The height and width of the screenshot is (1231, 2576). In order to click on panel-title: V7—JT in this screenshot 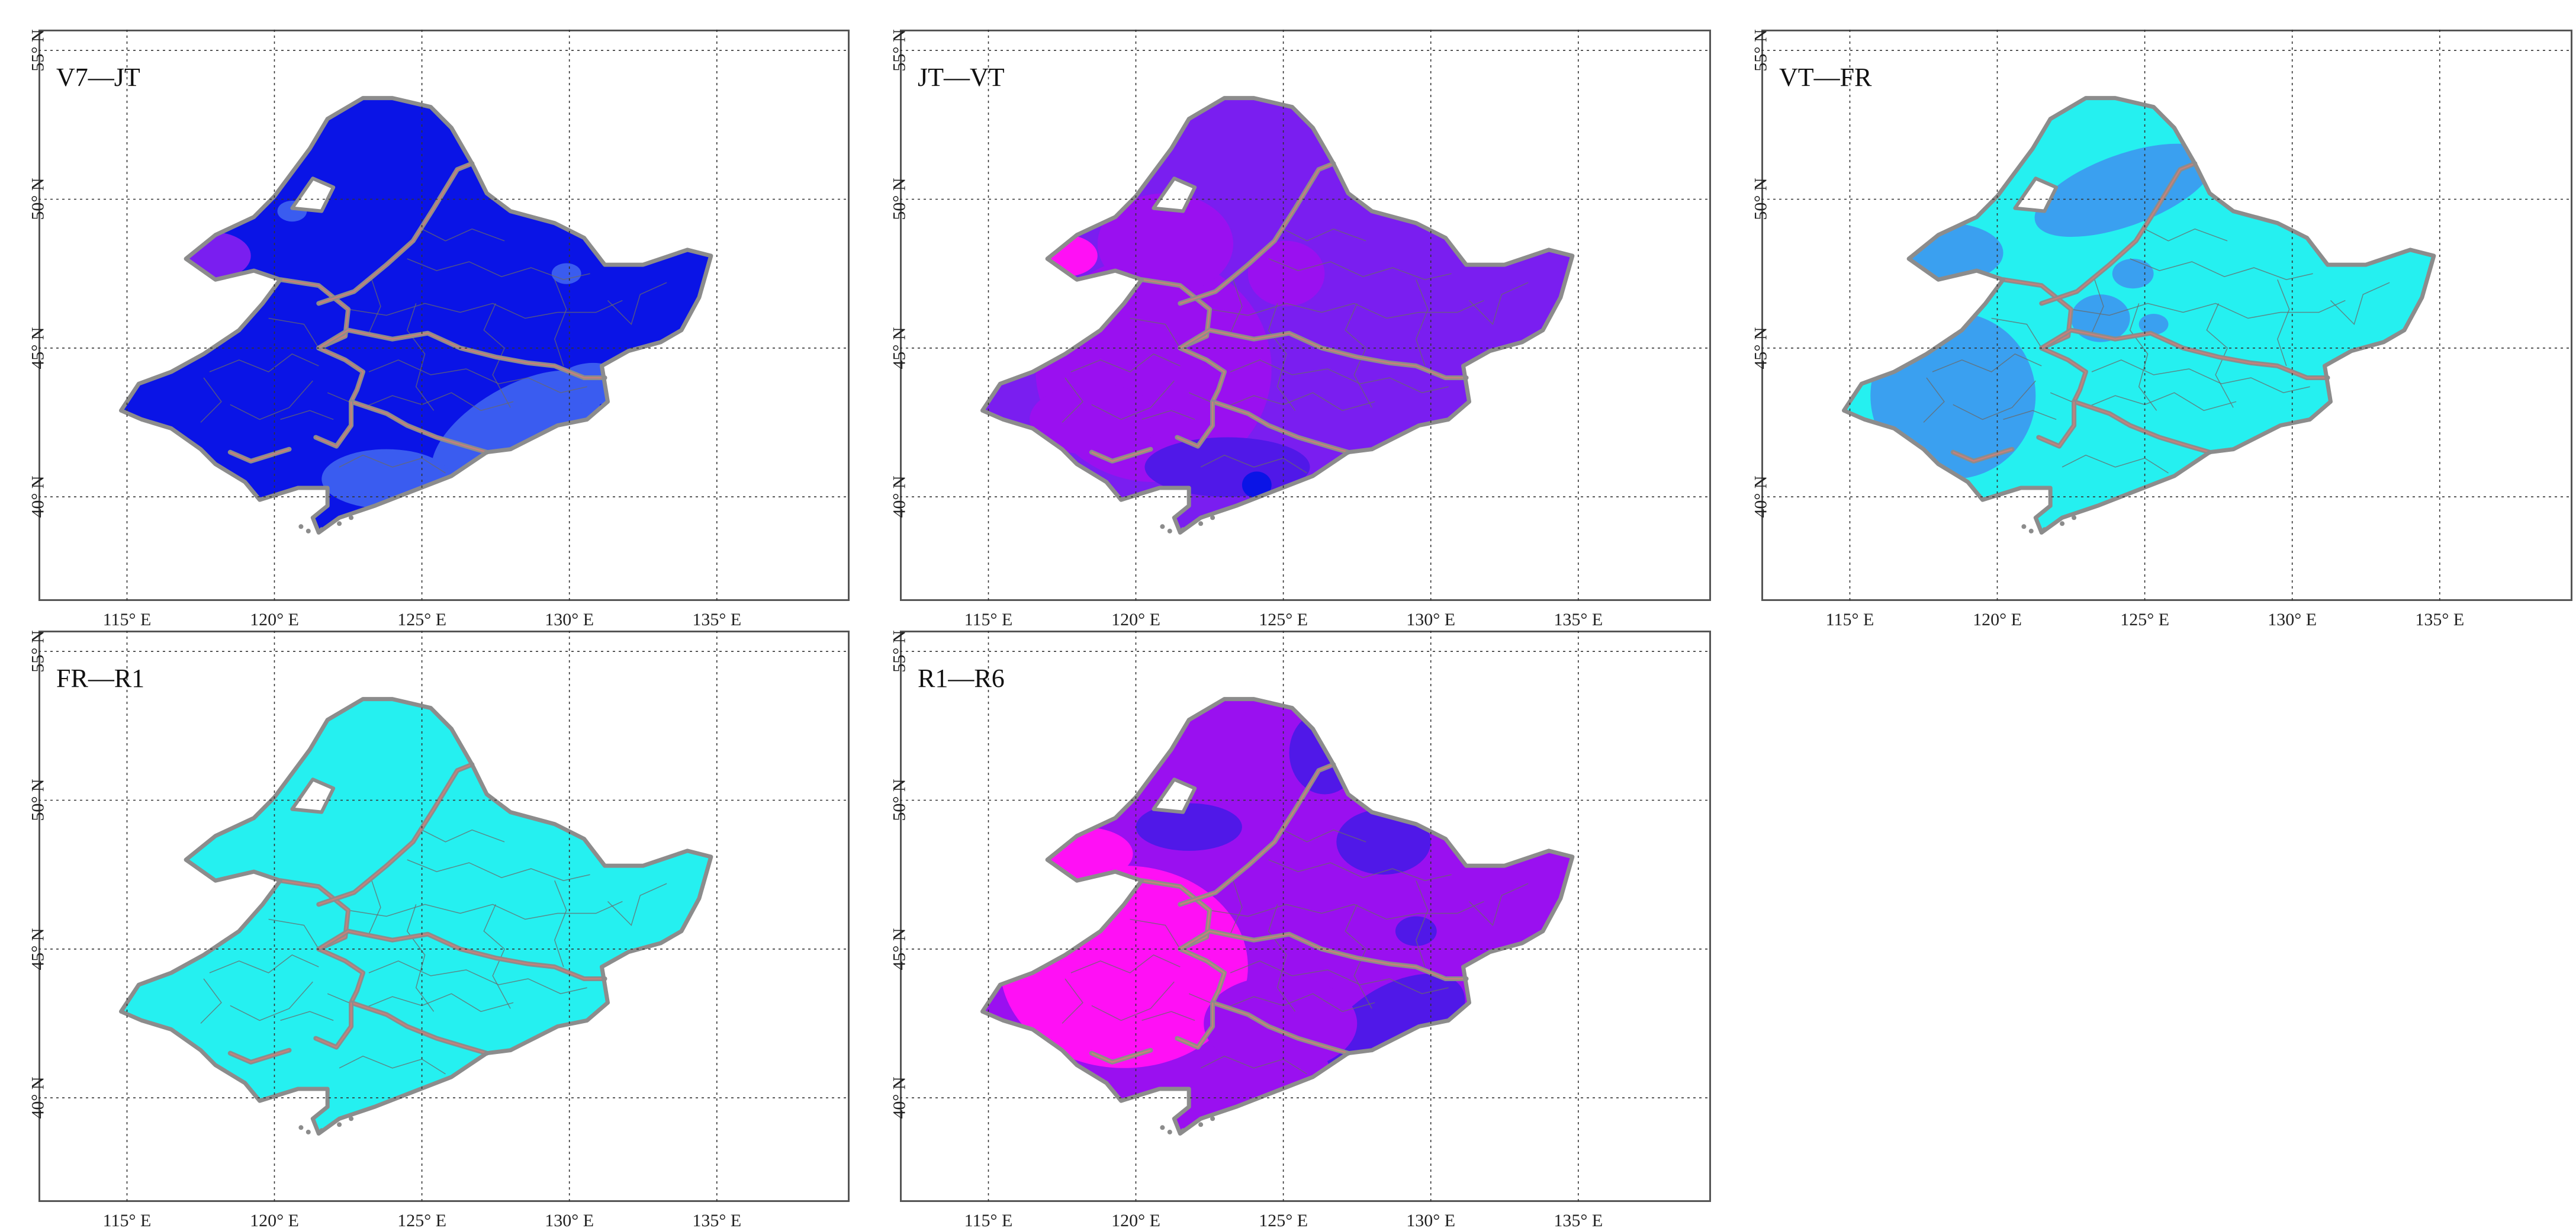, I will do `click(98, 77)`.